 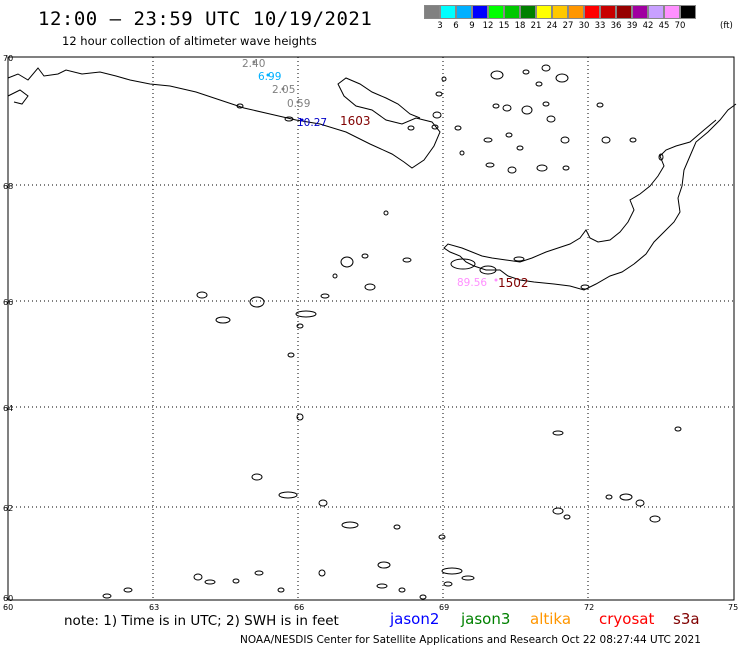 I want to click on legend-swatches, so click(x=576, y=12).